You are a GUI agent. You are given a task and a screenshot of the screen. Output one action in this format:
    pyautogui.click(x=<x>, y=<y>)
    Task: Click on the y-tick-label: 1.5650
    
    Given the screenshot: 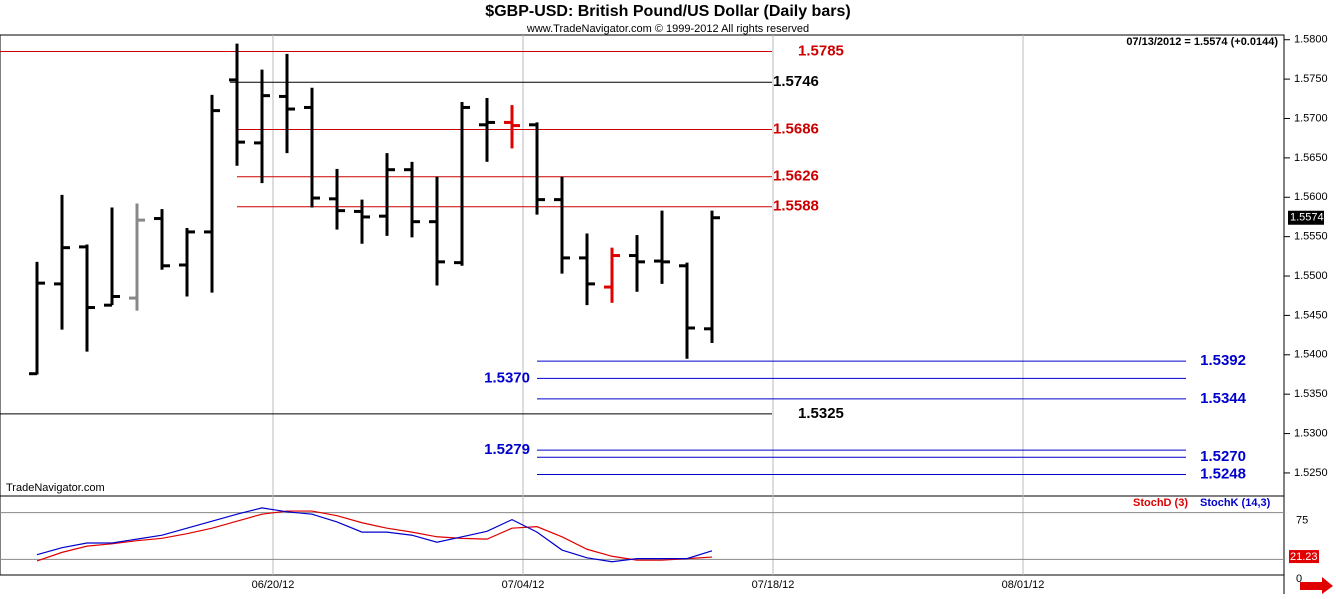 What is the action you would take?
    pyautogui.click(x=1311, y=158)
    